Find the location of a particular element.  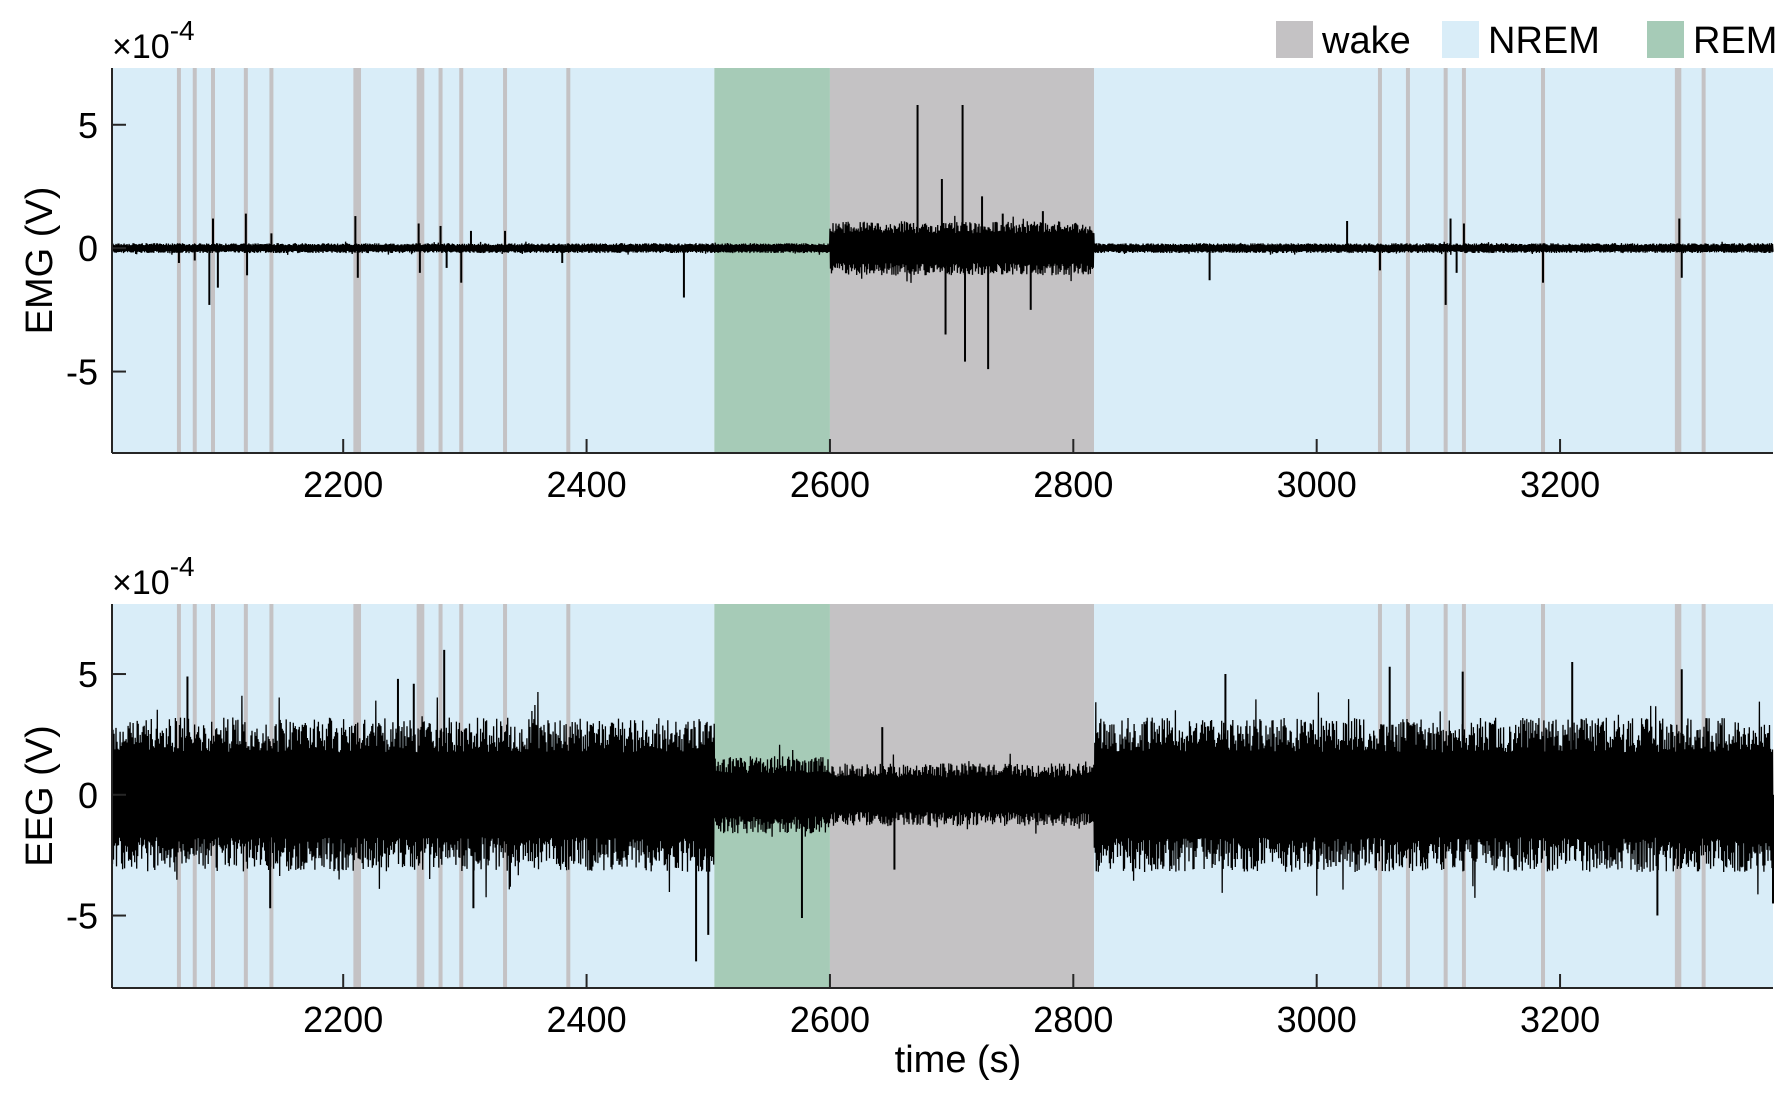

legend: wake NREM REM is located at coordinates (1526, 41).